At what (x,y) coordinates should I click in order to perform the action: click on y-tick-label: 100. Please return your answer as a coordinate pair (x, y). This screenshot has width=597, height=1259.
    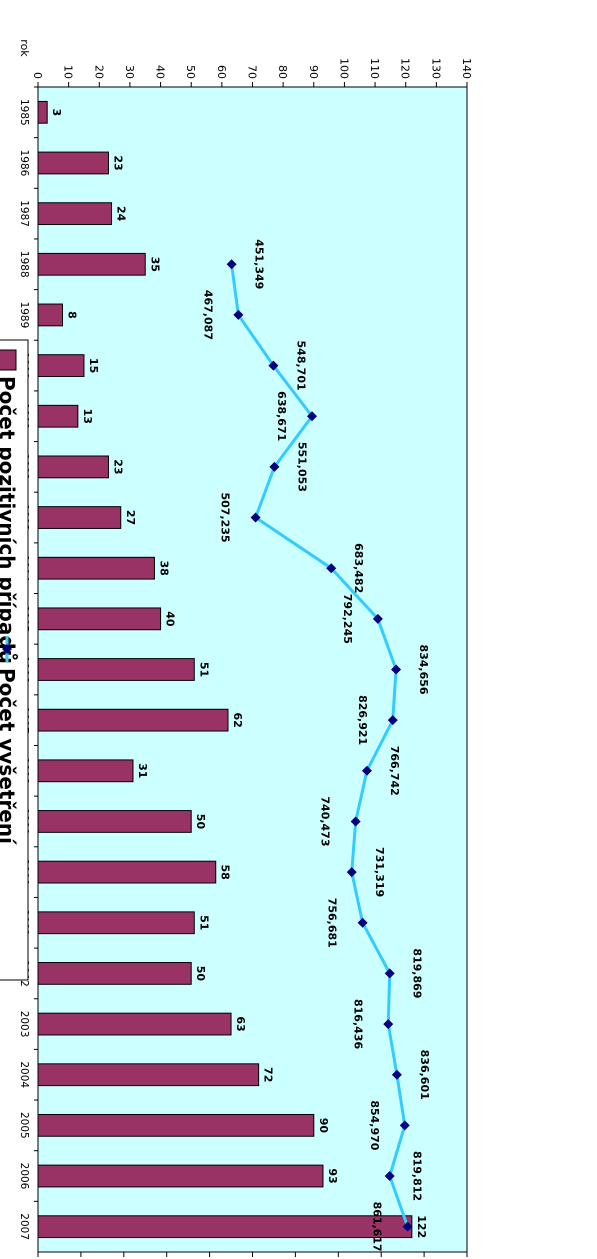
    Looking at the image, I should click on (343, 68).